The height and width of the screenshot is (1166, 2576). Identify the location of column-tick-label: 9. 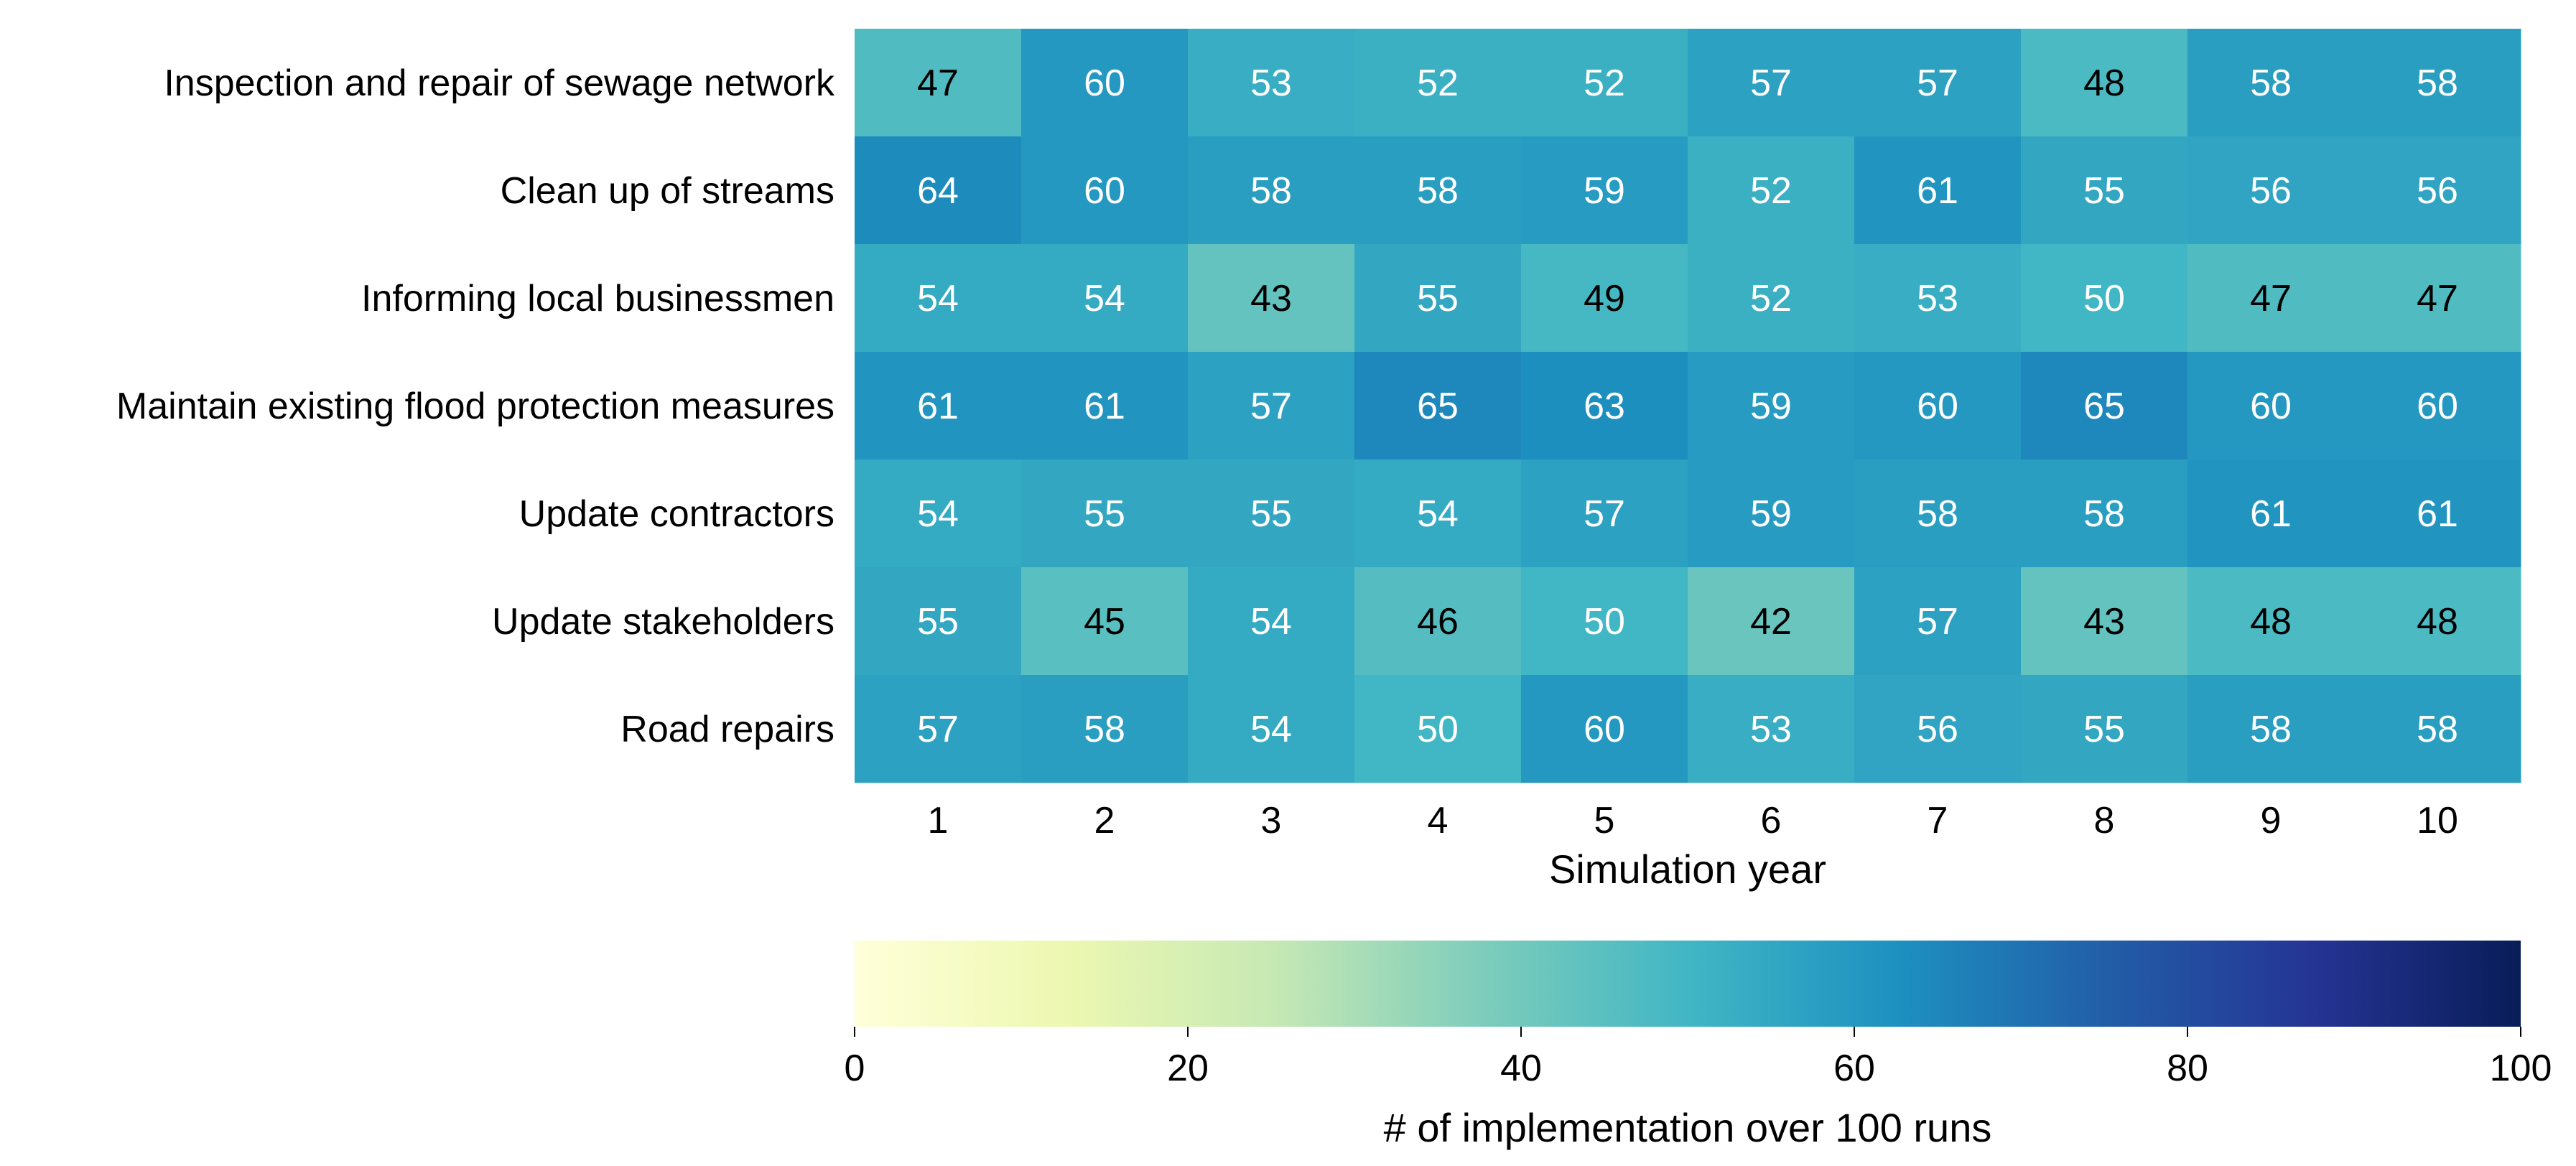
(2271, 820).